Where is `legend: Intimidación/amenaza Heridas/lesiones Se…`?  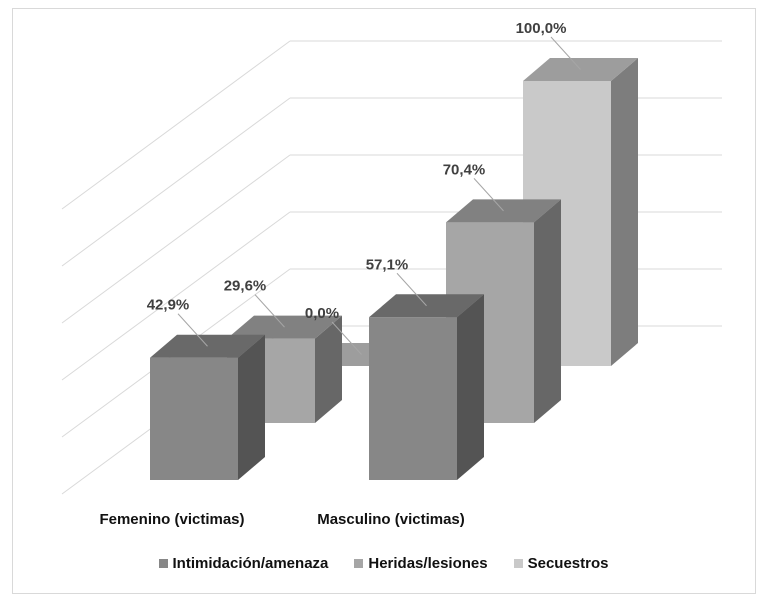 legend: Intimidación/amenaza Heridas/lesiones Se… is located at coordinates (383, 563).